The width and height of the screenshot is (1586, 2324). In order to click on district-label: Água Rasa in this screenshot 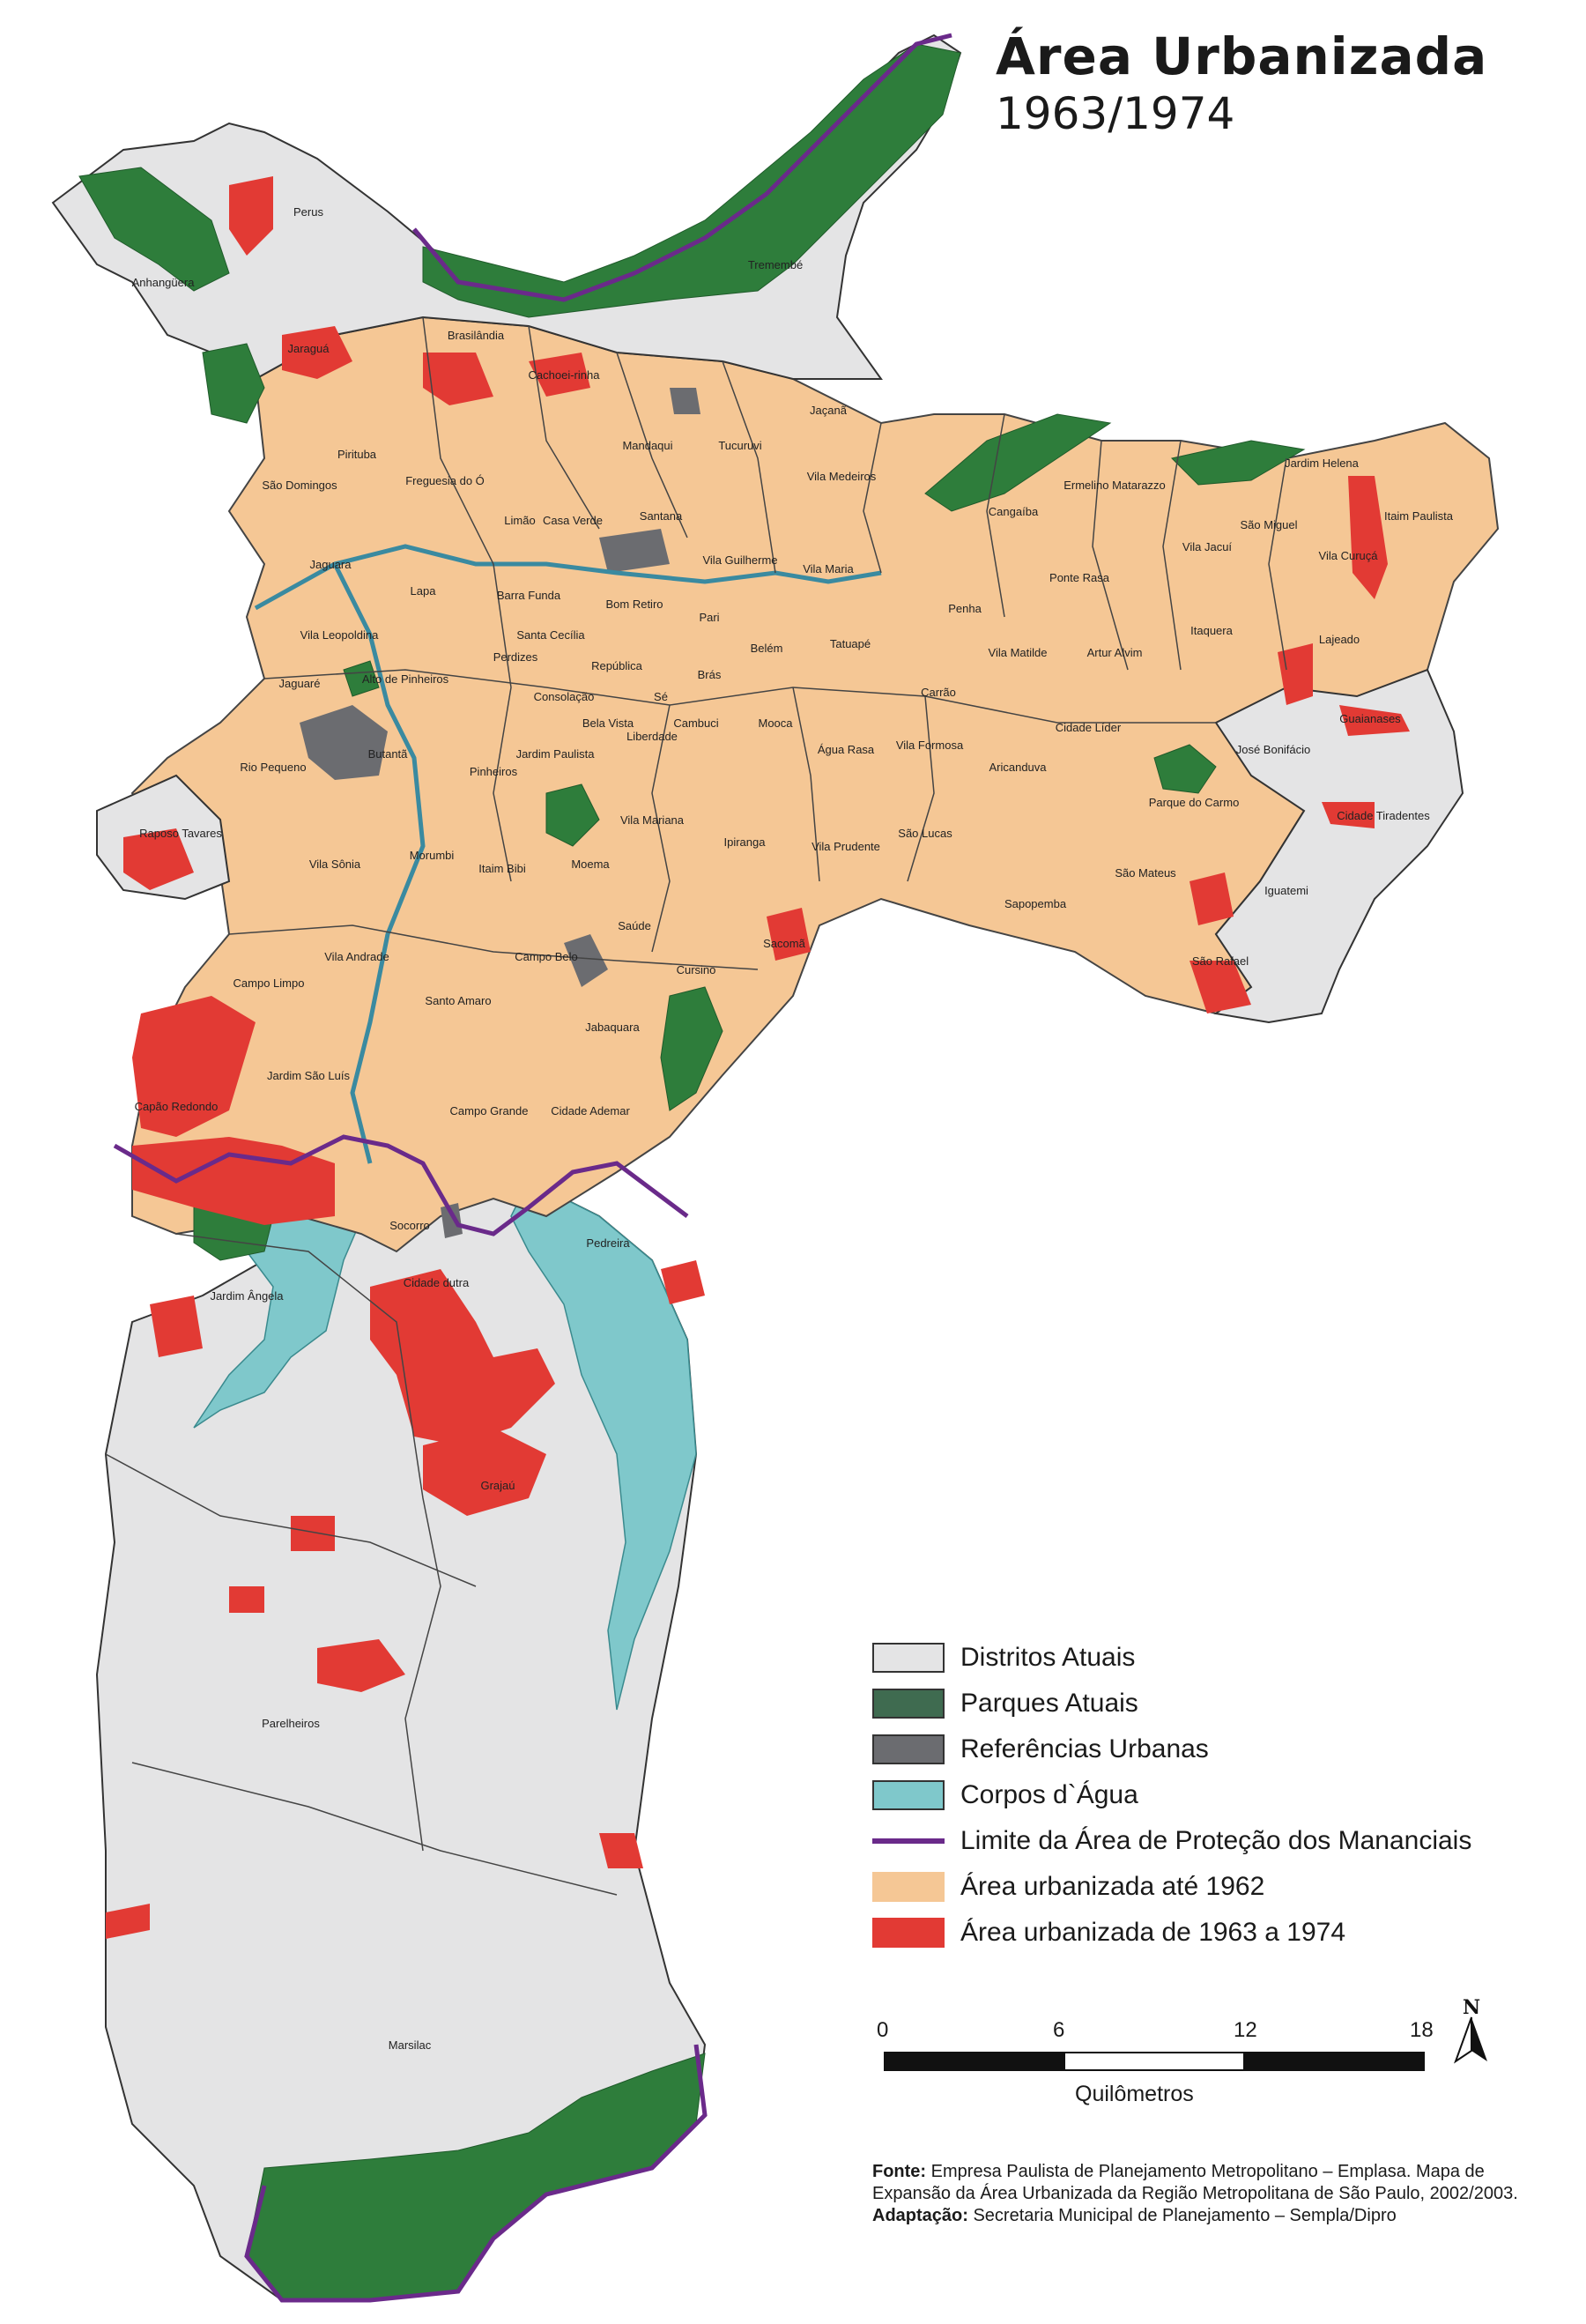, I will do `click(846, 750)`.